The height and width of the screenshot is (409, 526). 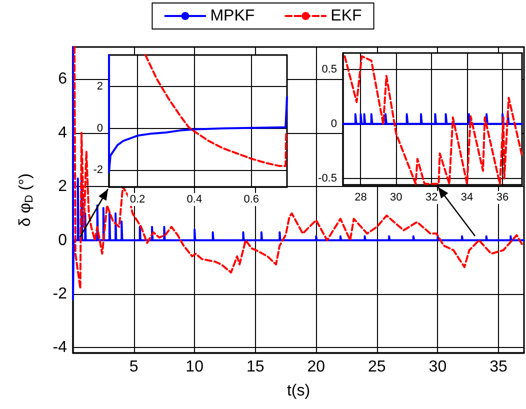 I want to click on x-tick-label: 5, so click(x=133, y=367).